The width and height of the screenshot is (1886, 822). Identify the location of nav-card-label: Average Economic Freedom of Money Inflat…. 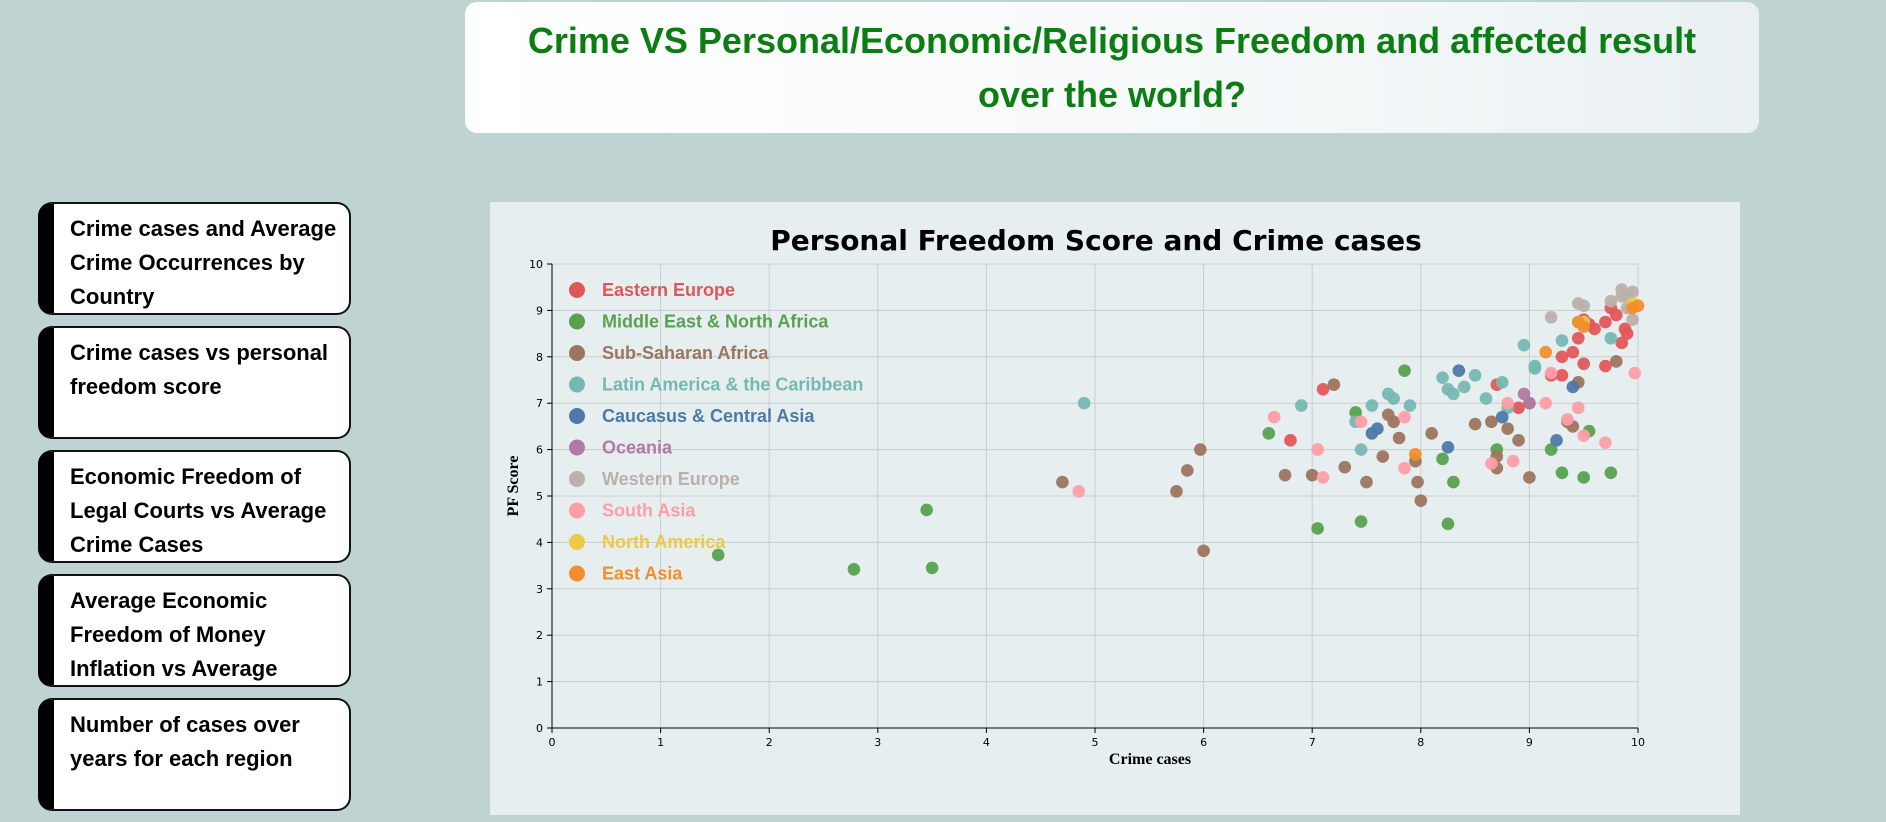
(174, 634).